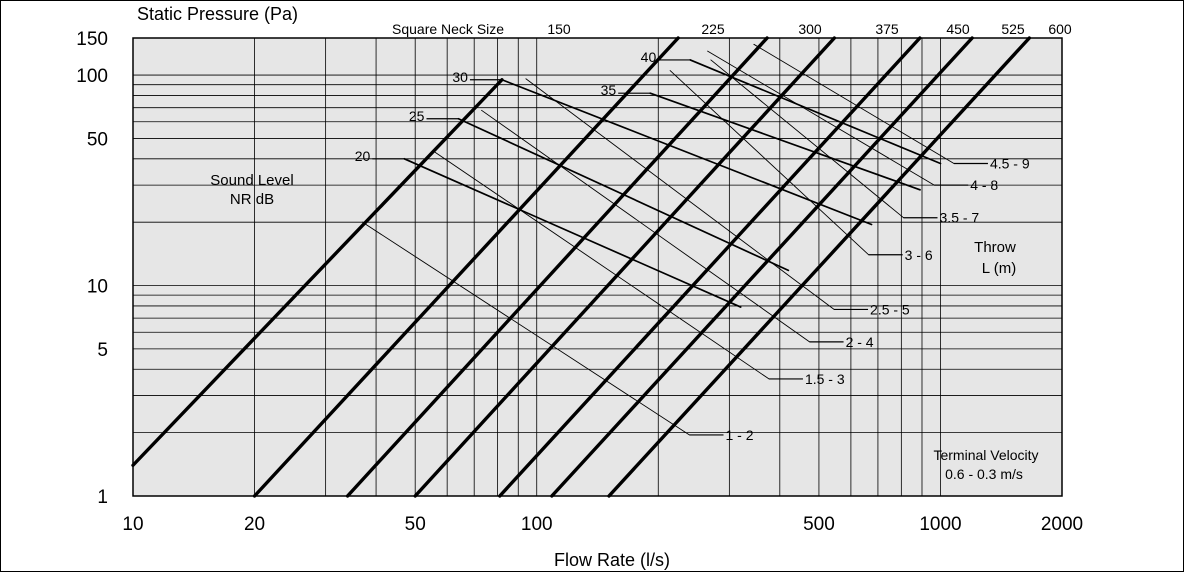 This screenshot has height=572, width=1184. Describe the element at coordinates (825, 379) in the screenshot. I see `throw-label: 1.5 - 3` at that location.